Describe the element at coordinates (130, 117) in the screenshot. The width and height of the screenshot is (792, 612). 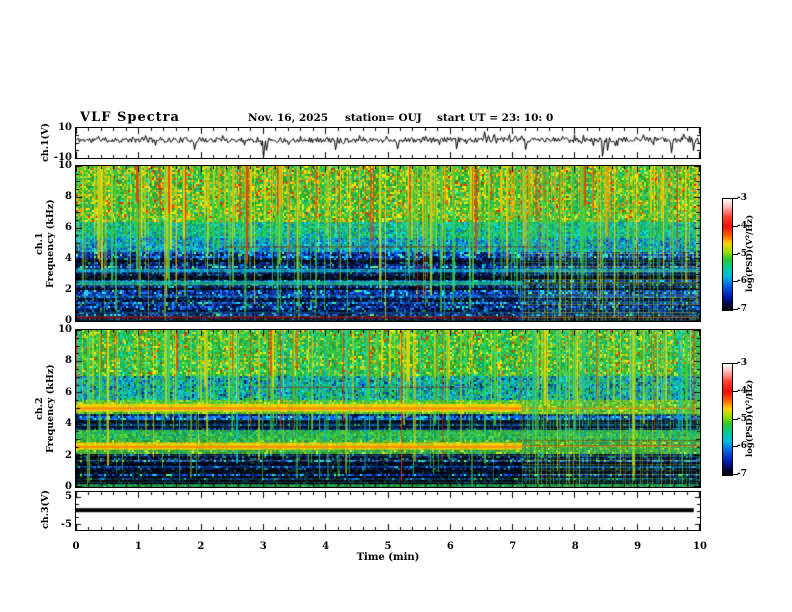
I see `plot-title: VLF Spectra` at that location.